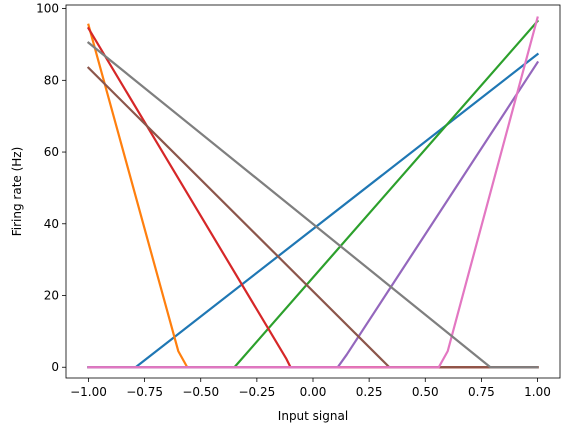  Describe the element at coordinates (369, 392) in the screenshot. I see `x-tick-label: 0.25` at that location.